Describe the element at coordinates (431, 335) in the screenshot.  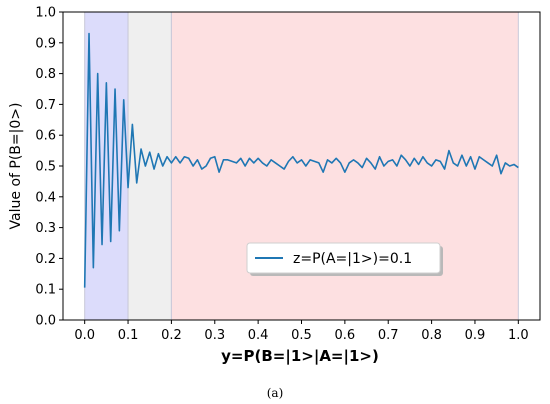
I see `x-tick-label: 0.8` at that location.